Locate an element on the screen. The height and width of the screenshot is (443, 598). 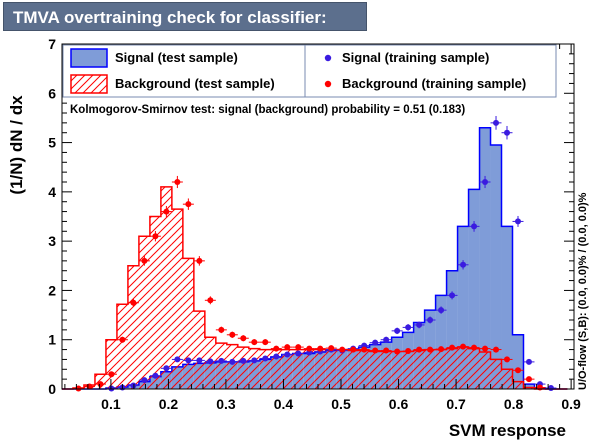
y-tick-label: 6 is located at coordinates (52, 93).